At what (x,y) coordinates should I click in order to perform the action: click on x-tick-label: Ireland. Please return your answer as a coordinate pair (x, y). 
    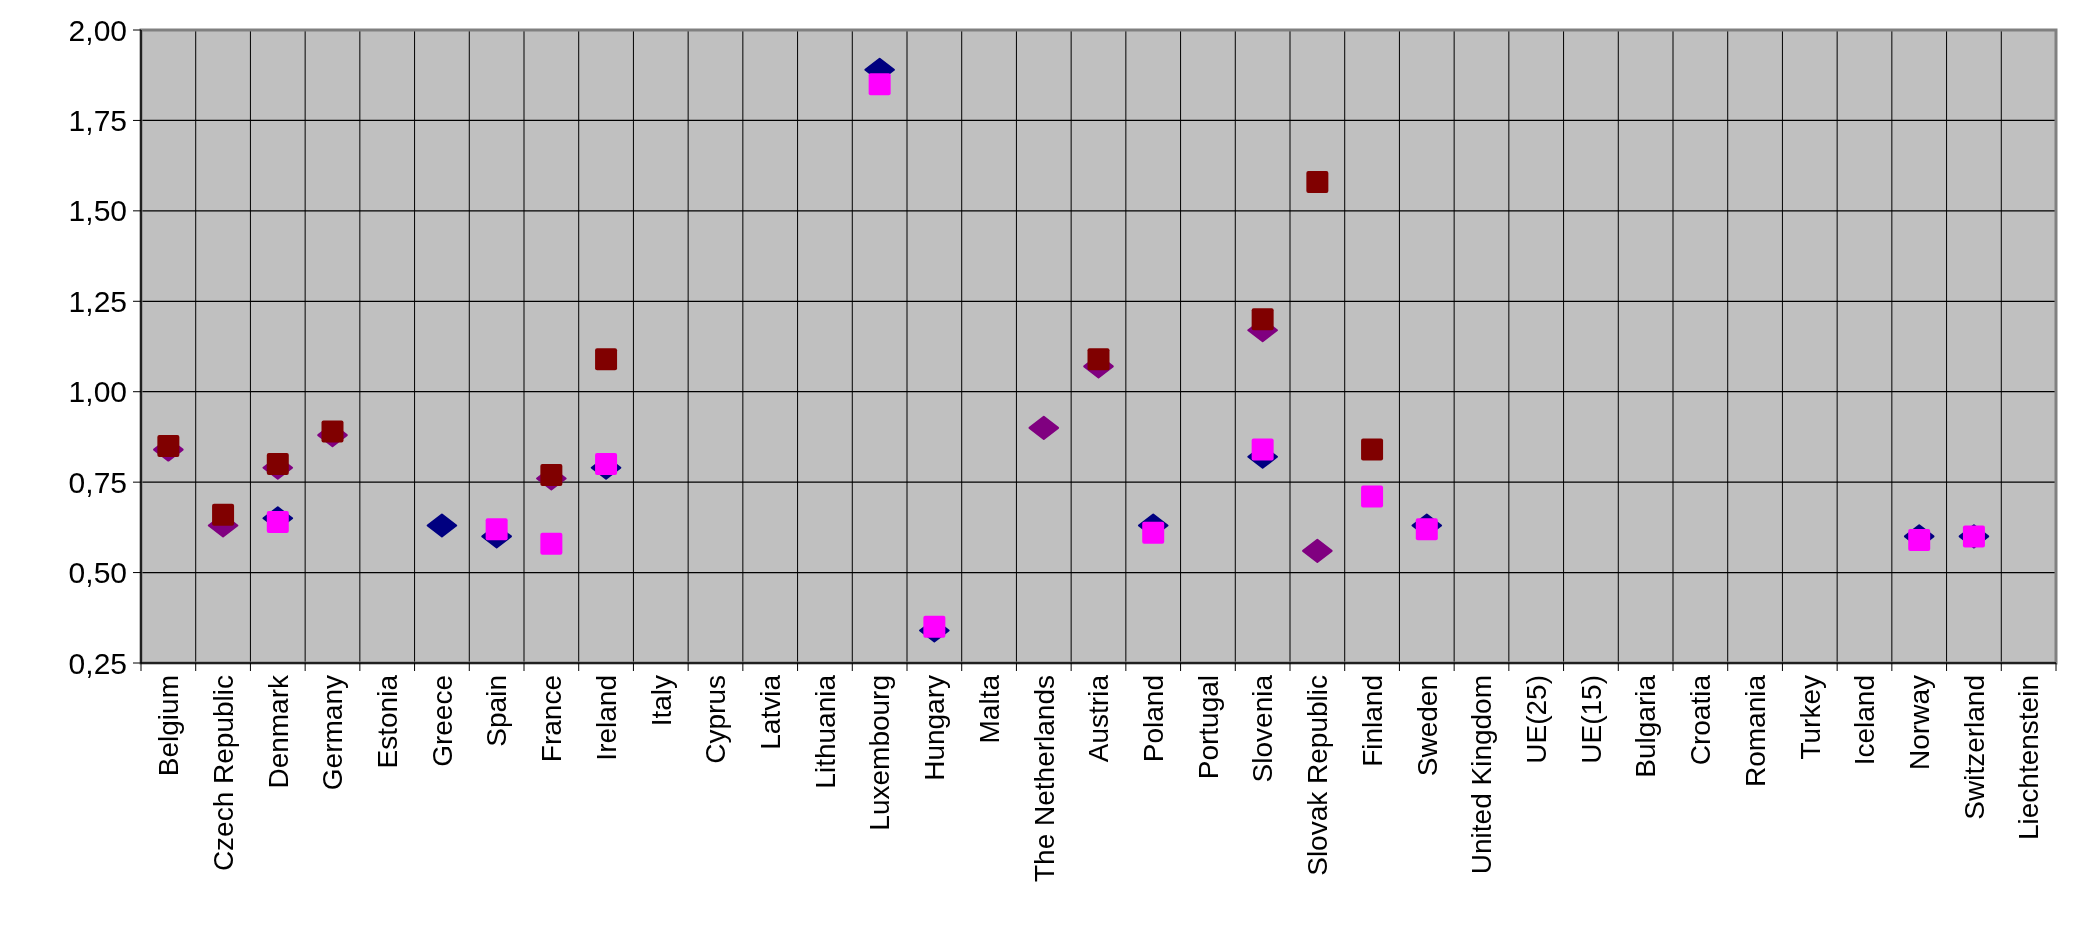
    Looking at the image, I should click on (606, 718).